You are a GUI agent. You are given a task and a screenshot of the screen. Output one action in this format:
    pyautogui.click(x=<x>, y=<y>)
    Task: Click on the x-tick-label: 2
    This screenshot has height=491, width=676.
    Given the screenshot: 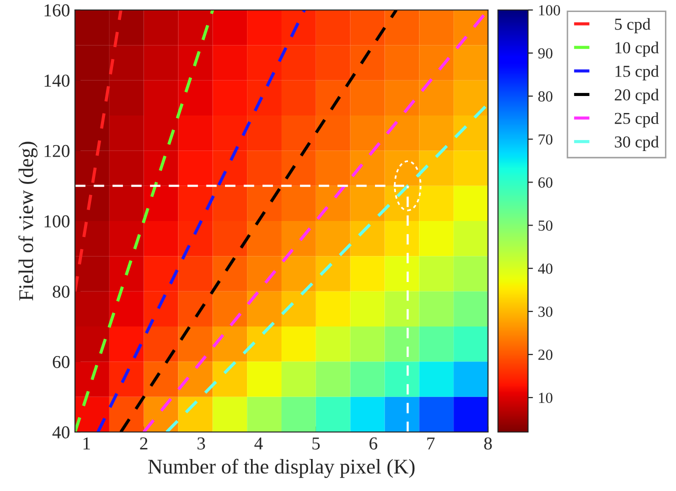 What is the action you would take?
    pyautogui.click(x=144, y=443)
    